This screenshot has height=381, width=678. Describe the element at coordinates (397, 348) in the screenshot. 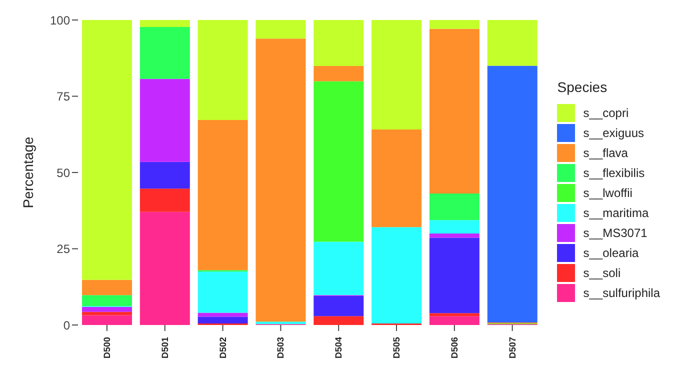

I see `x-tick-label: D505` at that location.